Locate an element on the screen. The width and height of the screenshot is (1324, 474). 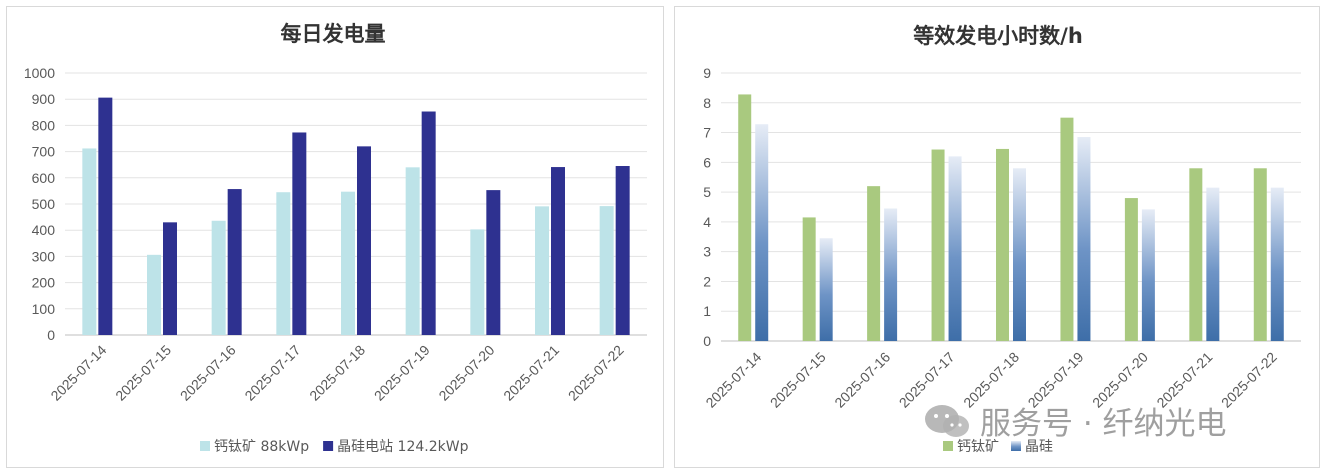
legend-label: 晶硅电站 124.2kWp is located at coordinates (402, 447).